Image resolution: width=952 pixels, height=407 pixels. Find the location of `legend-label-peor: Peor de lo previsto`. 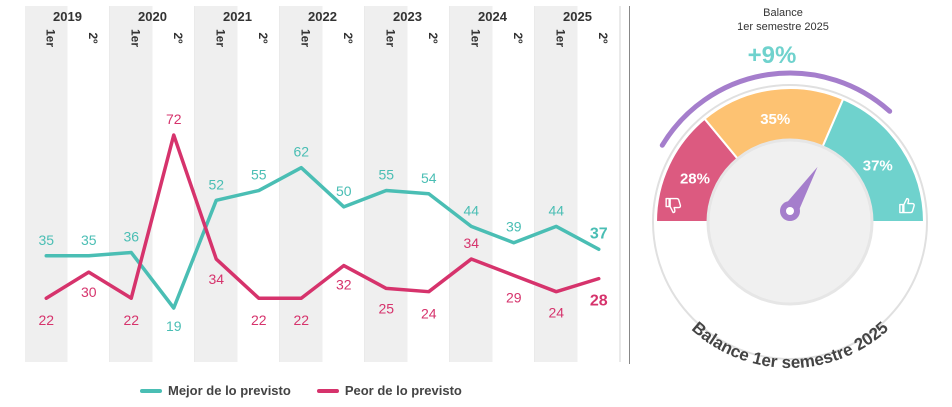

legend-label-peor: Peor de lo previsto is located at coordinates (403, 390).